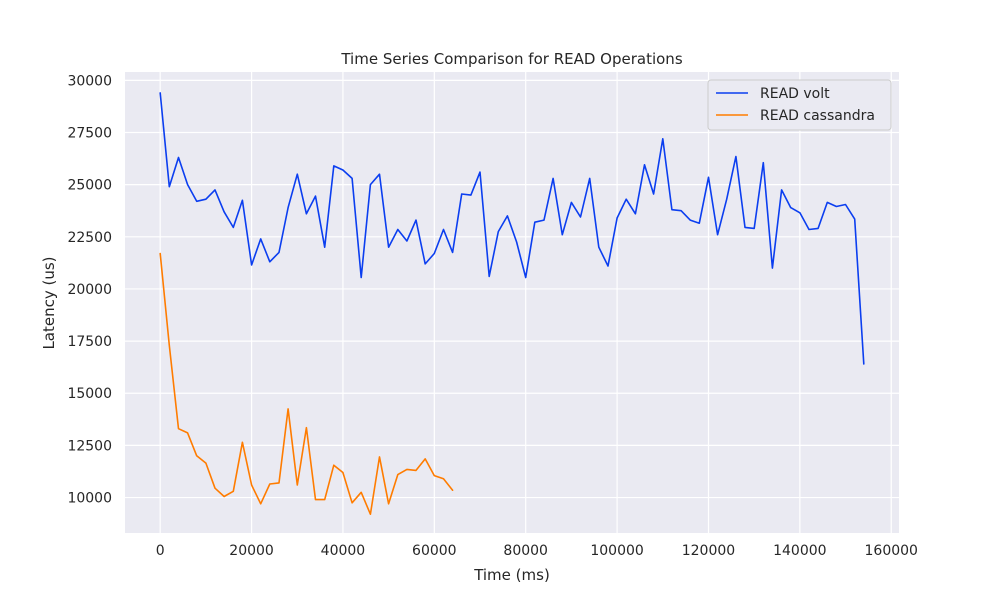  I want to click on y-tick-label: 10000, so click(89, 499).